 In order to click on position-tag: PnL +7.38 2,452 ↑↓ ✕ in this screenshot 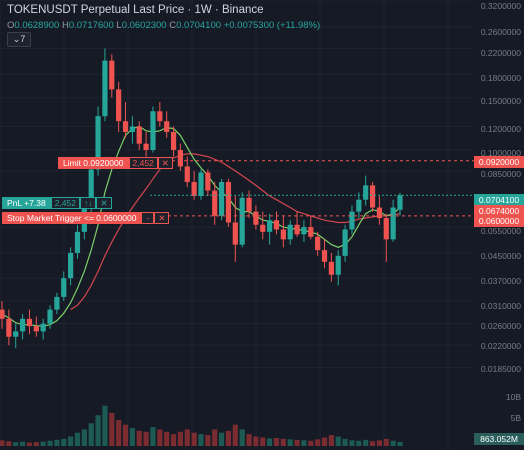, I will do `click(57, 203)`.